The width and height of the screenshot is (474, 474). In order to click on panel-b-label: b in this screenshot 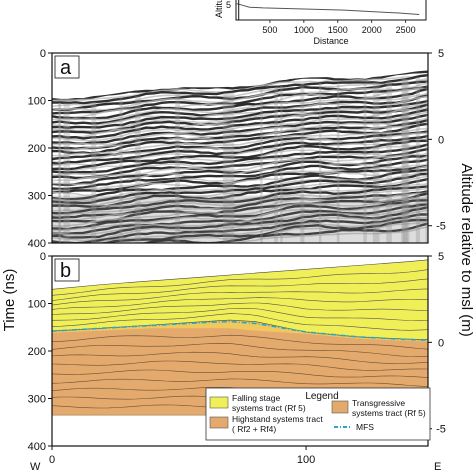, I will do `click(65, 271)`.